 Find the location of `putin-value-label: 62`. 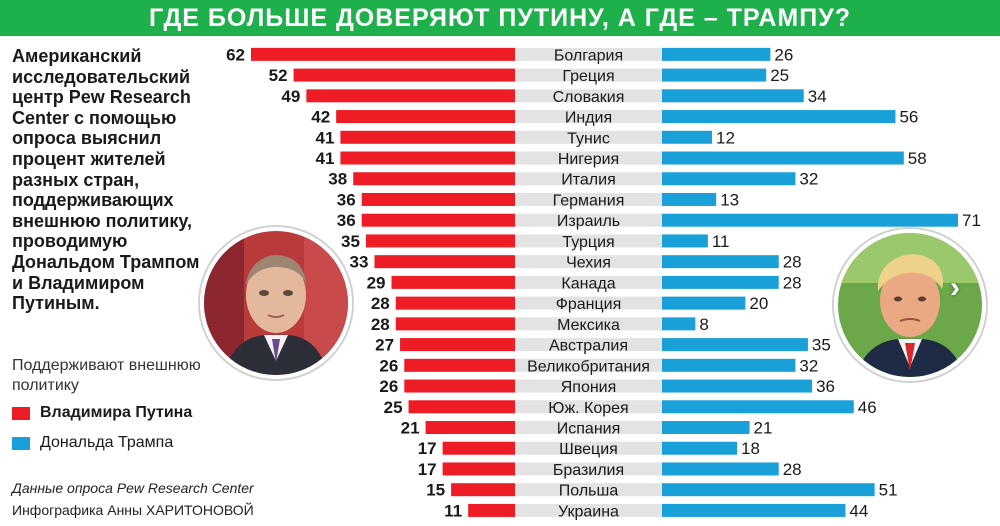

putin-value-label: 62 is located at coordinates (235, 54).